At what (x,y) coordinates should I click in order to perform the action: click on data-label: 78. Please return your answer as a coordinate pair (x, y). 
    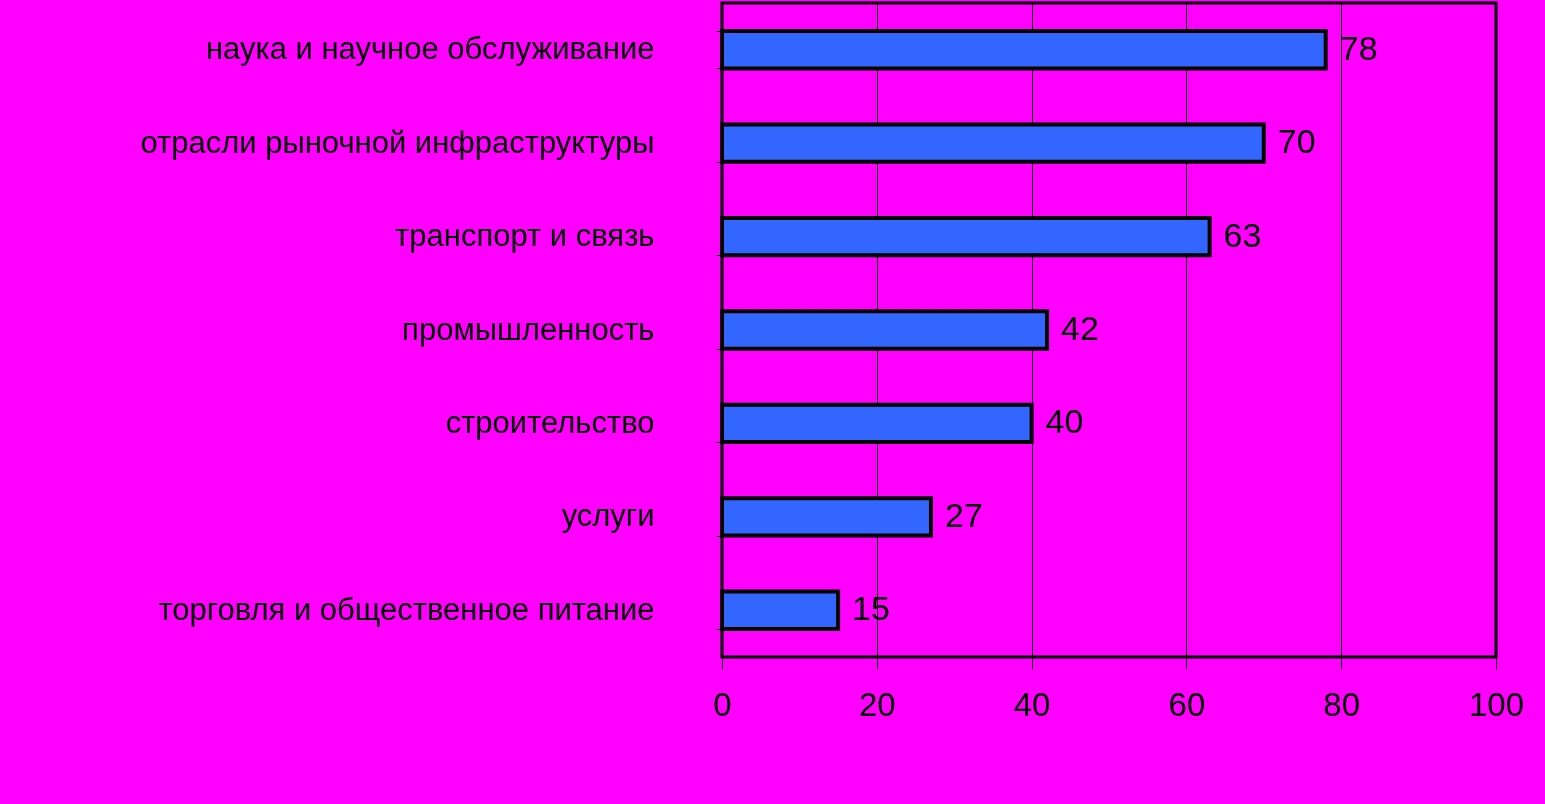
    Looking at the image, I should click on (1358, 47).